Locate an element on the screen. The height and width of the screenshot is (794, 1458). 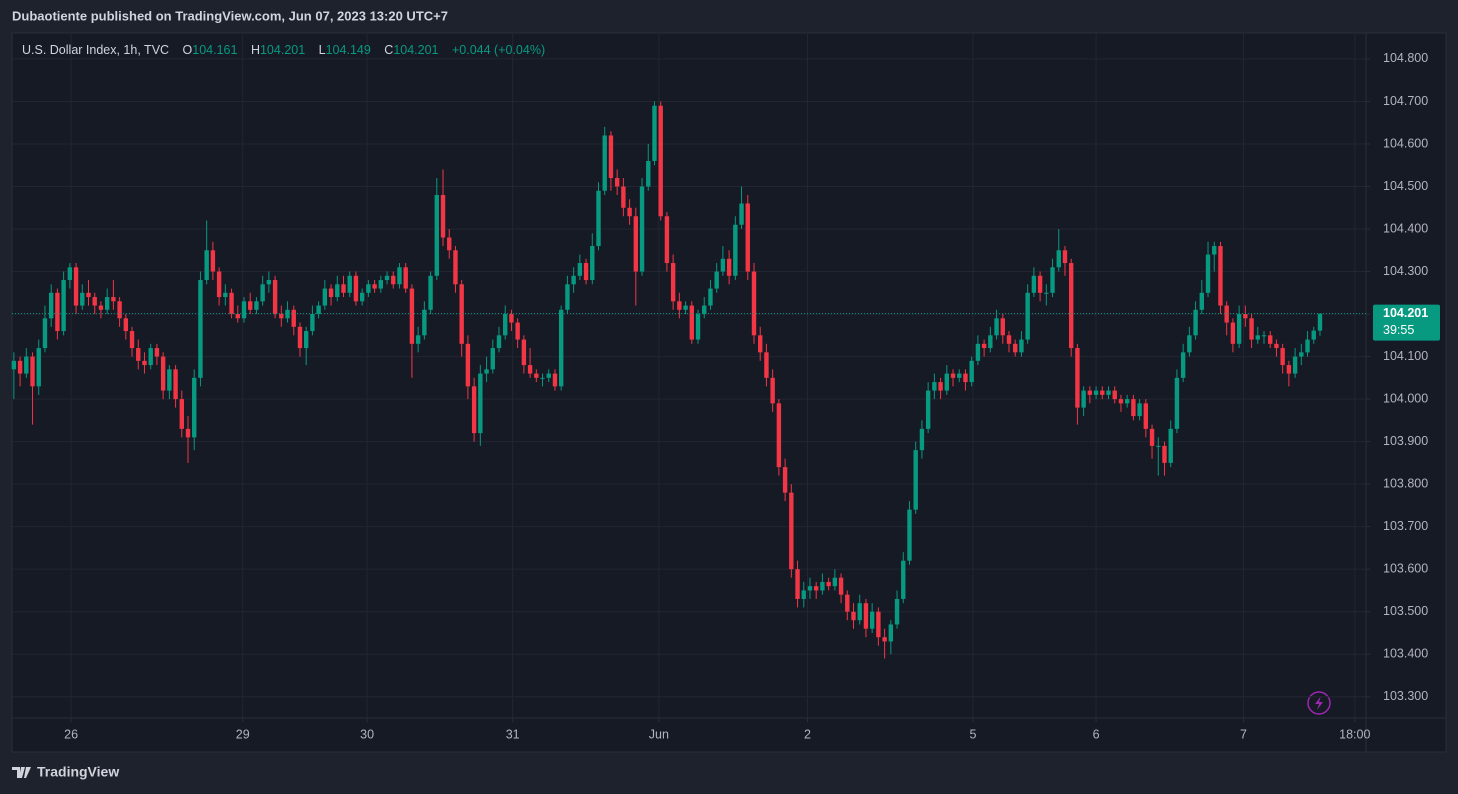
open-label: O is located at coordinates (187, 50).